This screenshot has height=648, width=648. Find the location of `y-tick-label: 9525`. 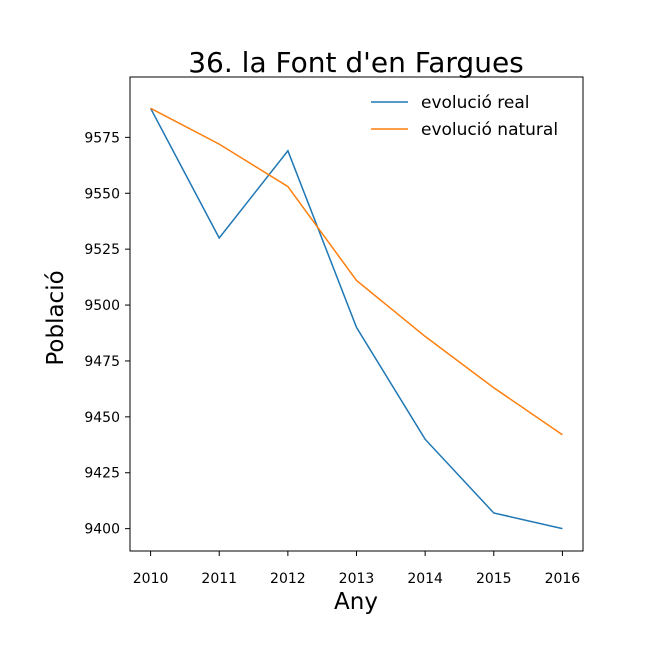

y-tick-label: 9525 is located at coordinates (102, 250).